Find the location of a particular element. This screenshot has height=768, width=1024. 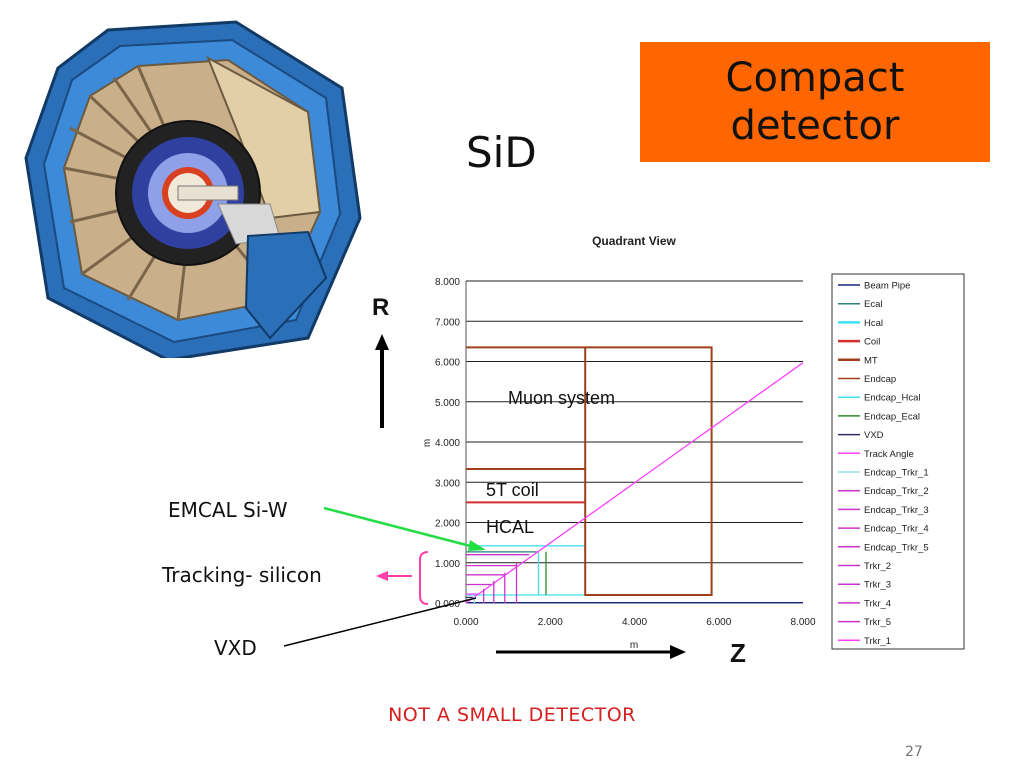

annotation-muon-system: Muon system is located at coordinates (561, 398).